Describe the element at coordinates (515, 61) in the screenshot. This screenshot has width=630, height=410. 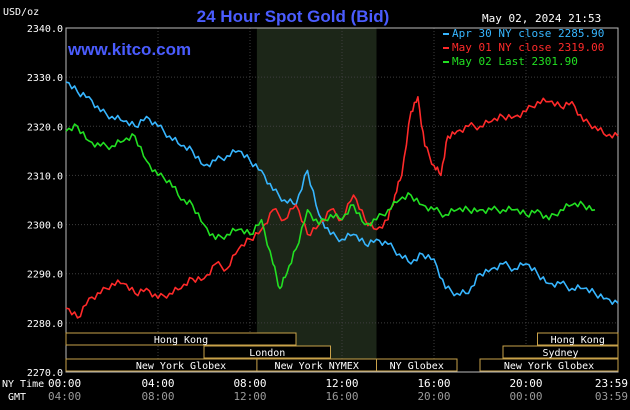
I see `legend-entry: May 02 Last 2301.90` at that location.